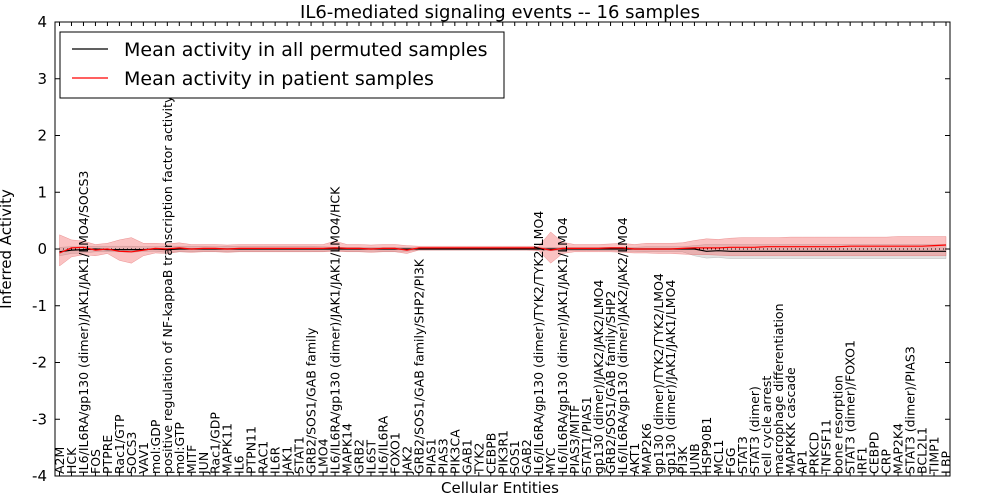  Describe the element at coordinates (802, 462) in the screenshot. I see `x-category-label: AP1` at that location.